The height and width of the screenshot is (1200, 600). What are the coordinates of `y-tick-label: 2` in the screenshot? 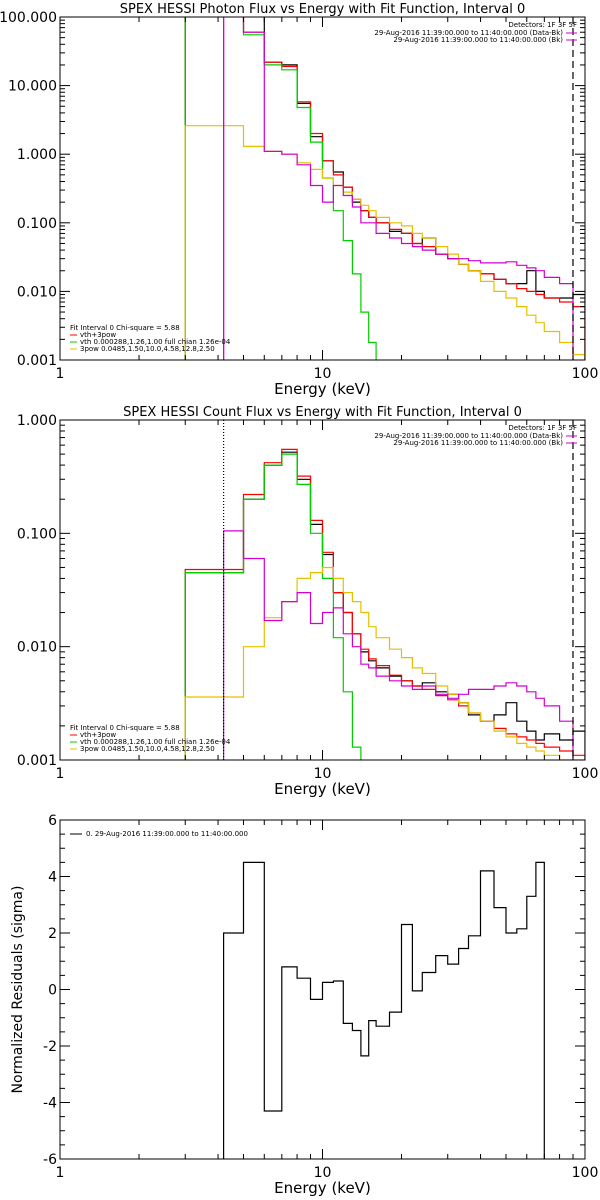 It's located at (52, 934).